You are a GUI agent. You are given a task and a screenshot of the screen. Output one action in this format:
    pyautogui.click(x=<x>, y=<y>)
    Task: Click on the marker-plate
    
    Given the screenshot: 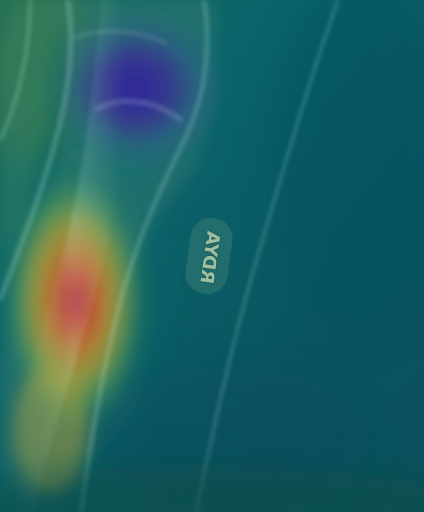 What is the action you would take?
    pyautogui.click(x=209, y=256)
    